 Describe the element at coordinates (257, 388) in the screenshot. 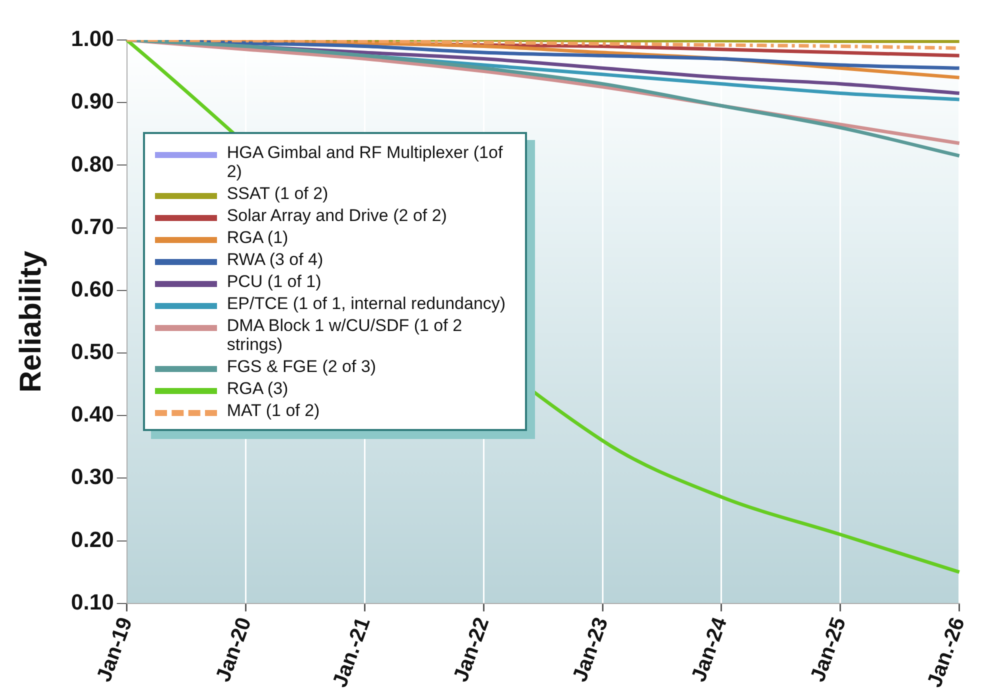

I see `legend-label: RGA (3)` at that location.